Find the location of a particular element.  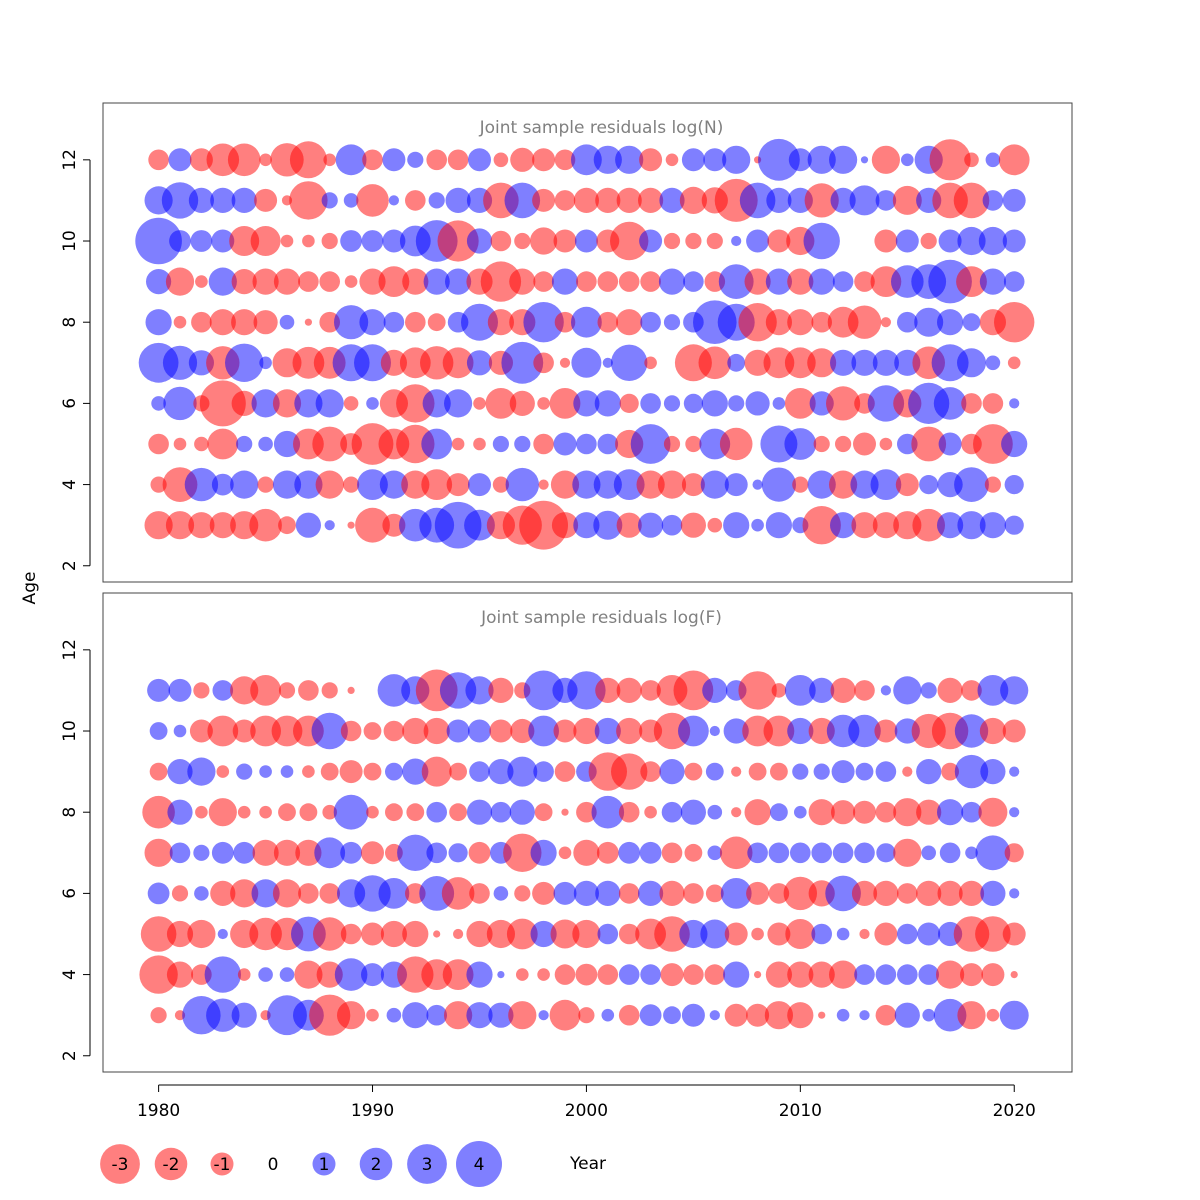

bubble-age11-year2014 is located at coordinates (886, 200).